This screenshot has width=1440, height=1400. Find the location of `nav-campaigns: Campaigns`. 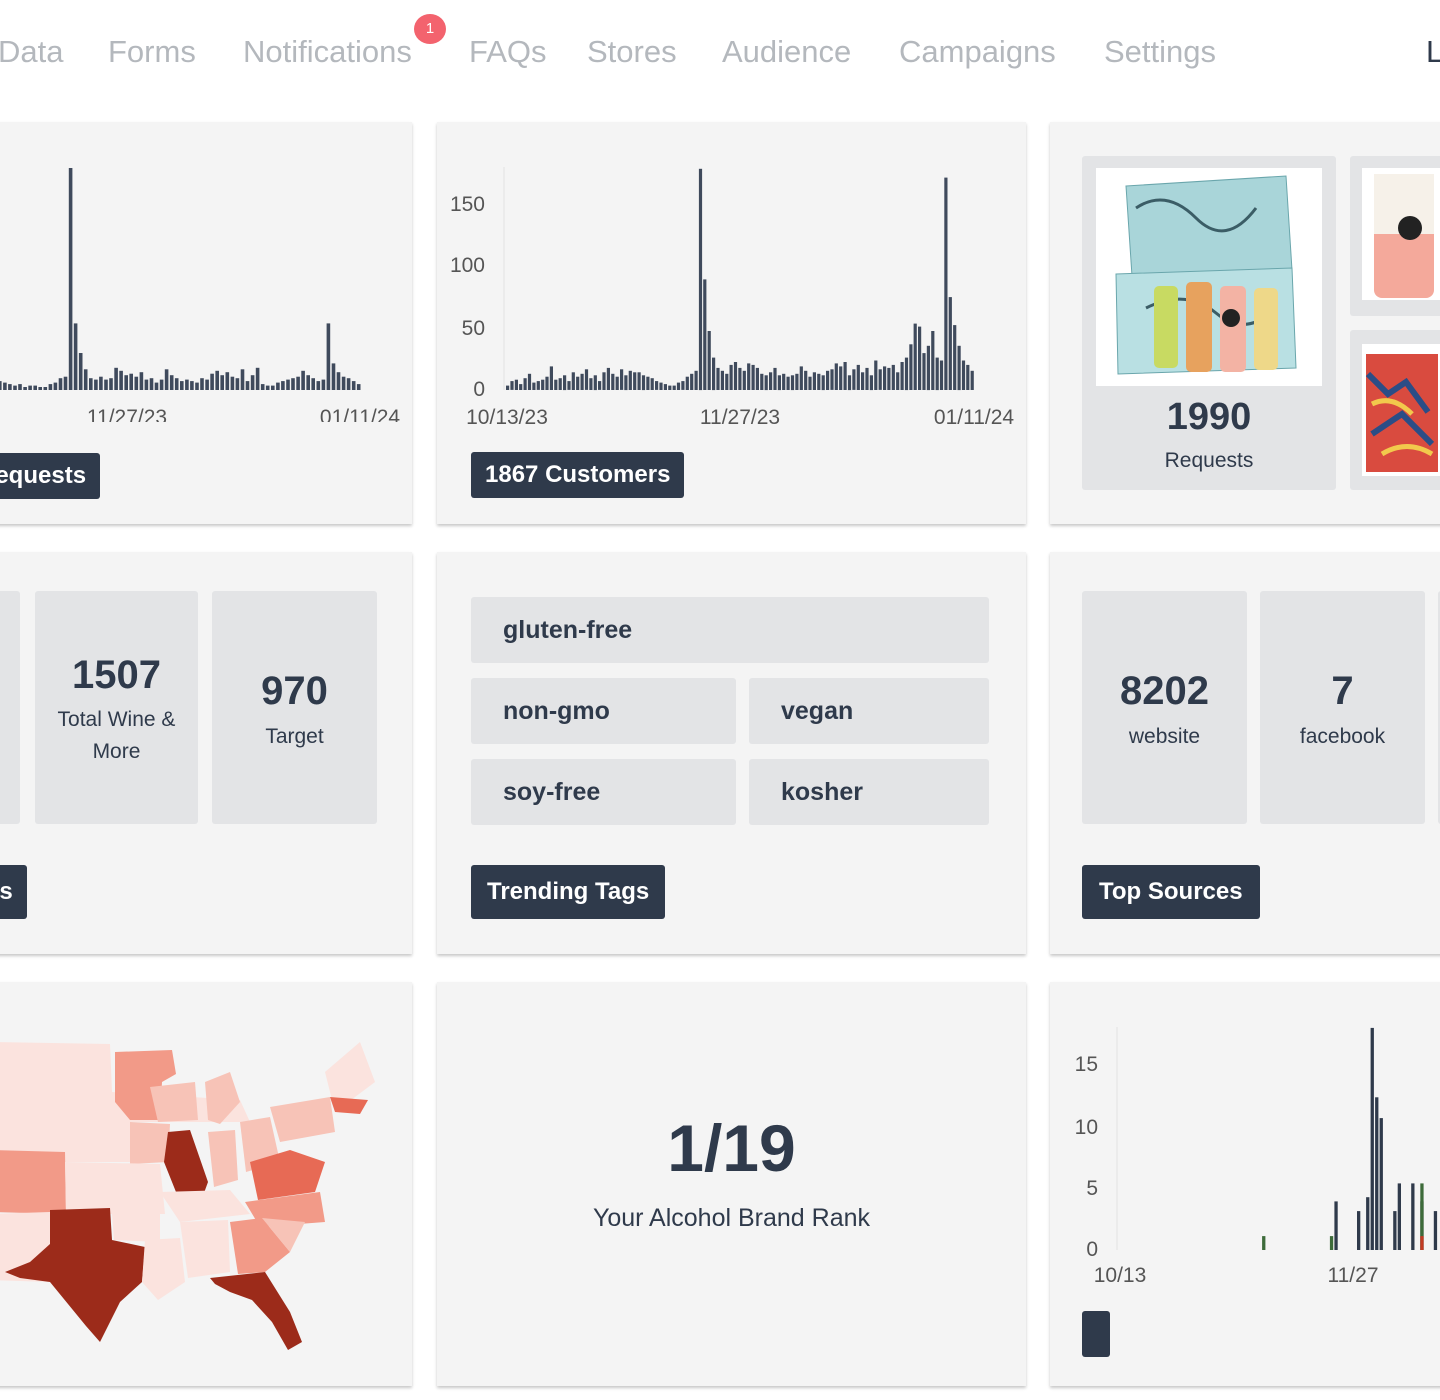

nav-campaigns: Campaigns is located at coordinates (977, 51).